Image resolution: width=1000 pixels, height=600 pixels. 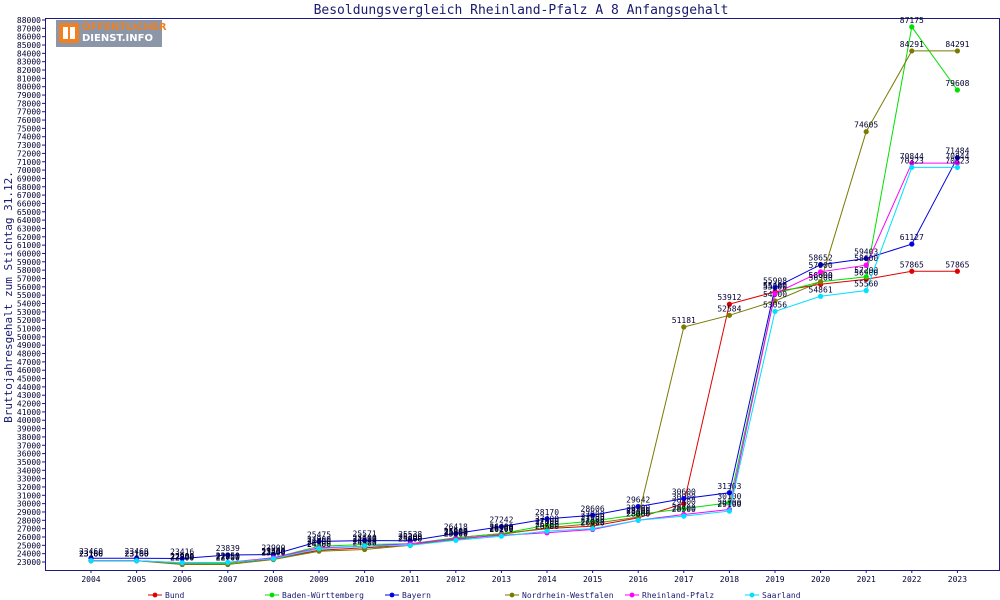 I want to click on y-tick-label: 48000, so click(x=29, y=354).